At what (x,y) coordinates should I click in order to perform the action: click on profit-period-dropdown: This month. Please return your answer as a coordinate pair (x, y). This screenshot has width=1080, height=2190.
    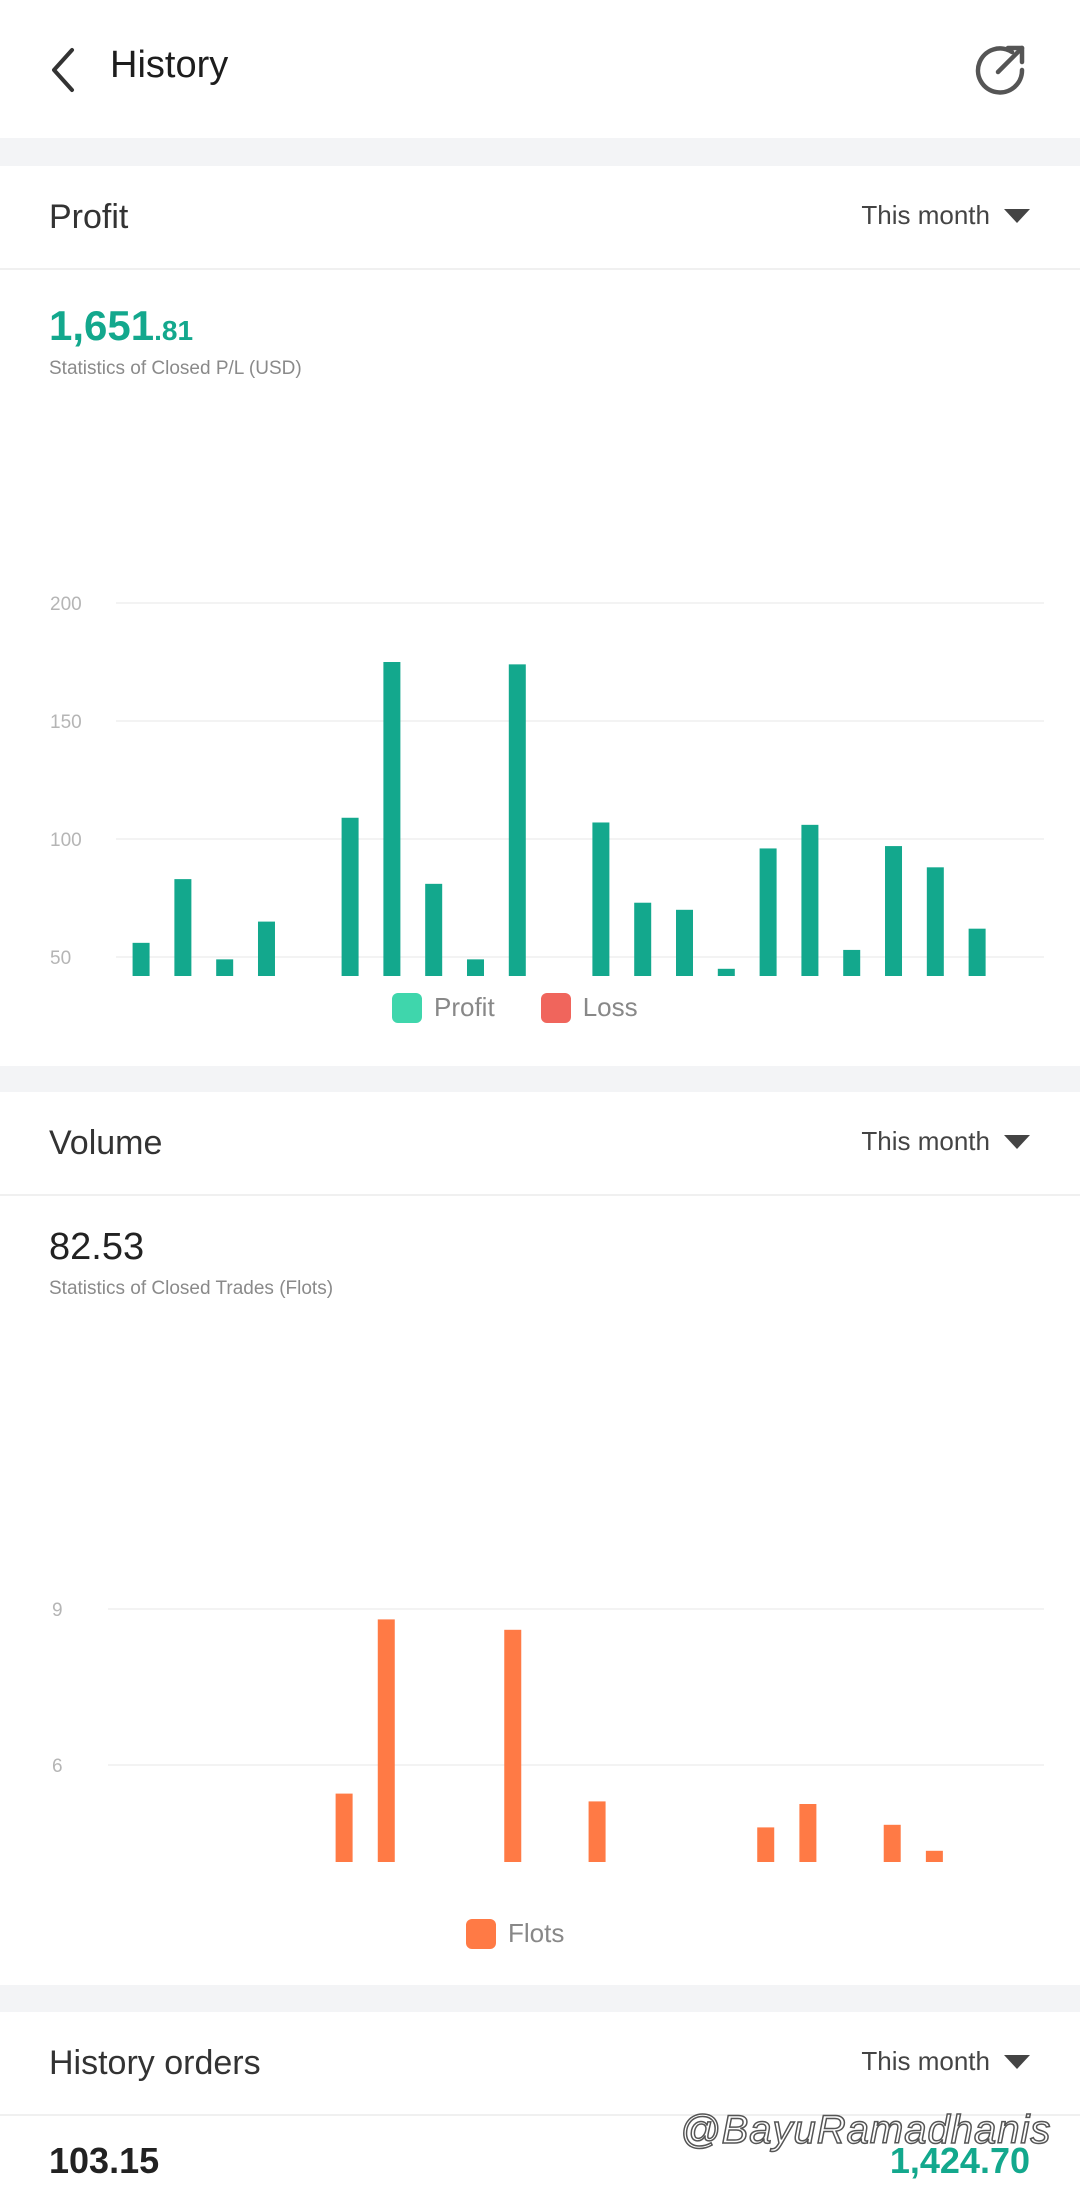
    Looking at the image, I should click on (945, 215).